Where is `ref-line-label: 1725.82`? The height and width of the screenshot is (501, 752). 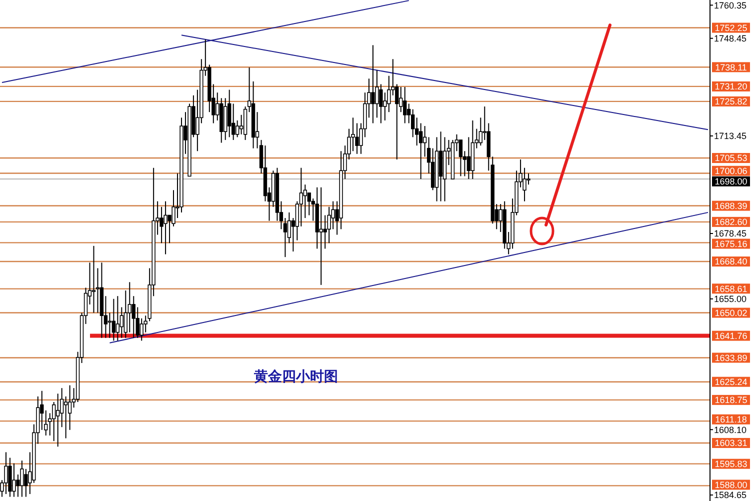 ref-line-label: 1725.82 is located at coordinates (731, 101).